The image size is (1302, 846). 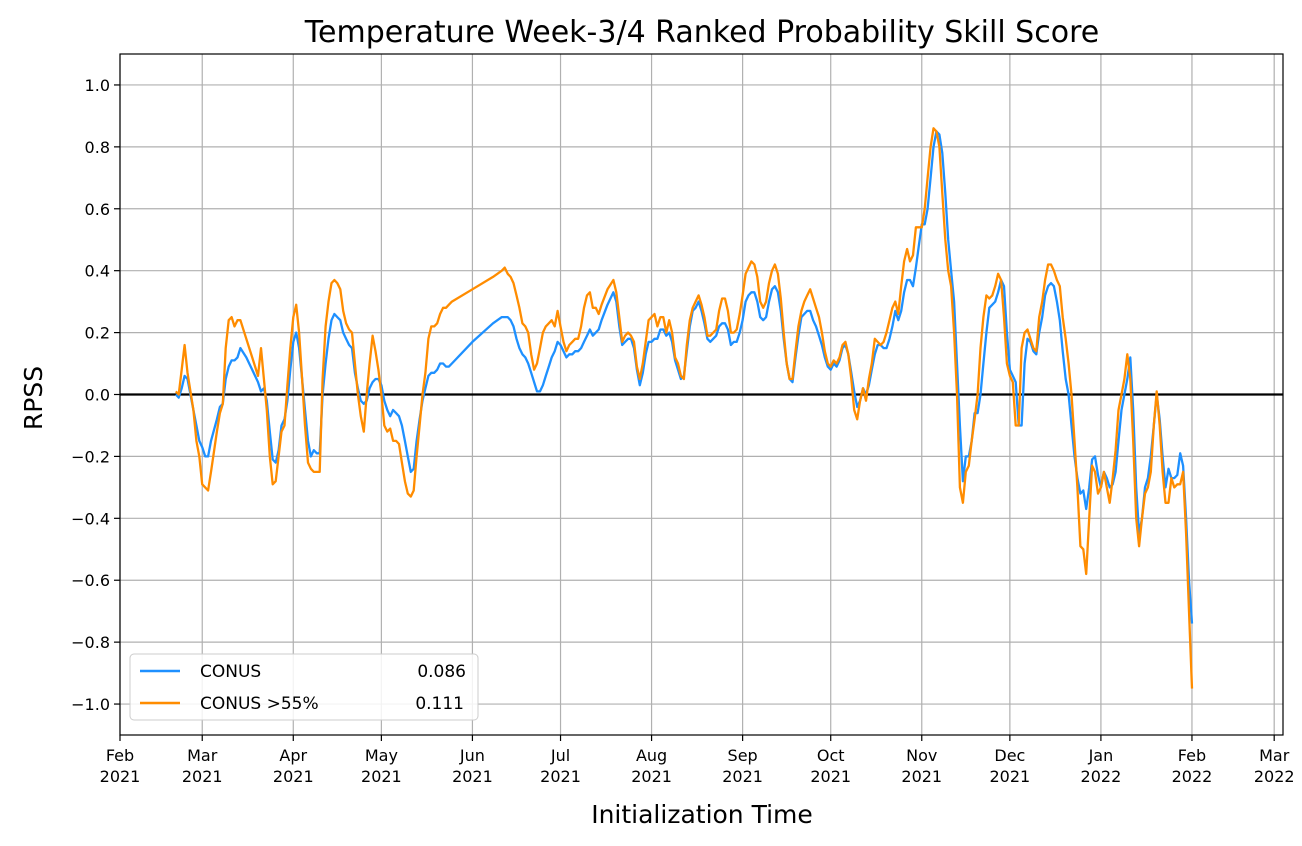 What do you see at coordinates (97, 271) in the screenshot?
I see `y-tick-label: 0.4` at bounding box center [97, 271].